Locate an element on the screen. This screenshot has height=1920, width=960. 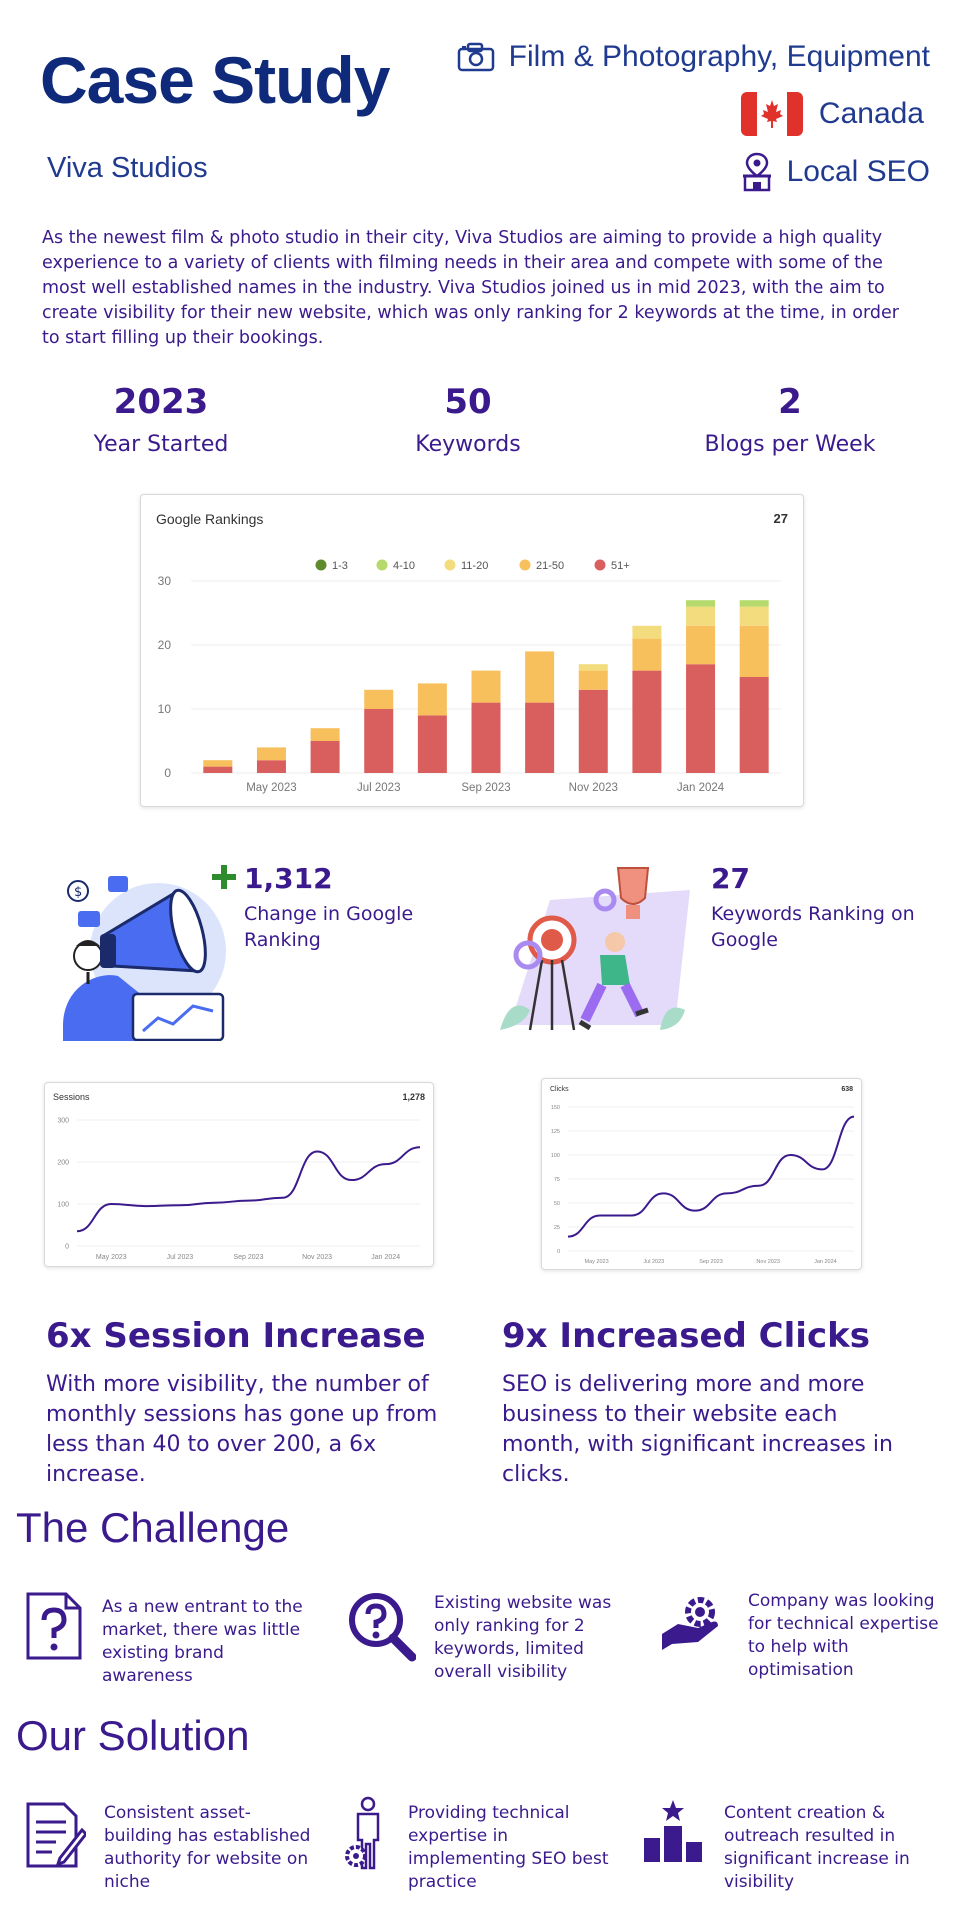
y-tick-label: 125 is located at coordinates (555, 1132).